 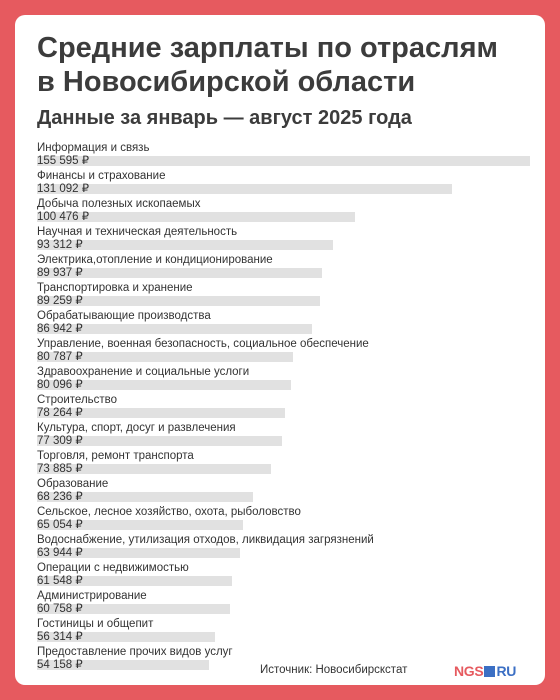 What do you see at coordinates (60, 441) in the screenshot?
I see `bar-value-label: 77 309 ₽` at bounding box center [60, 441].